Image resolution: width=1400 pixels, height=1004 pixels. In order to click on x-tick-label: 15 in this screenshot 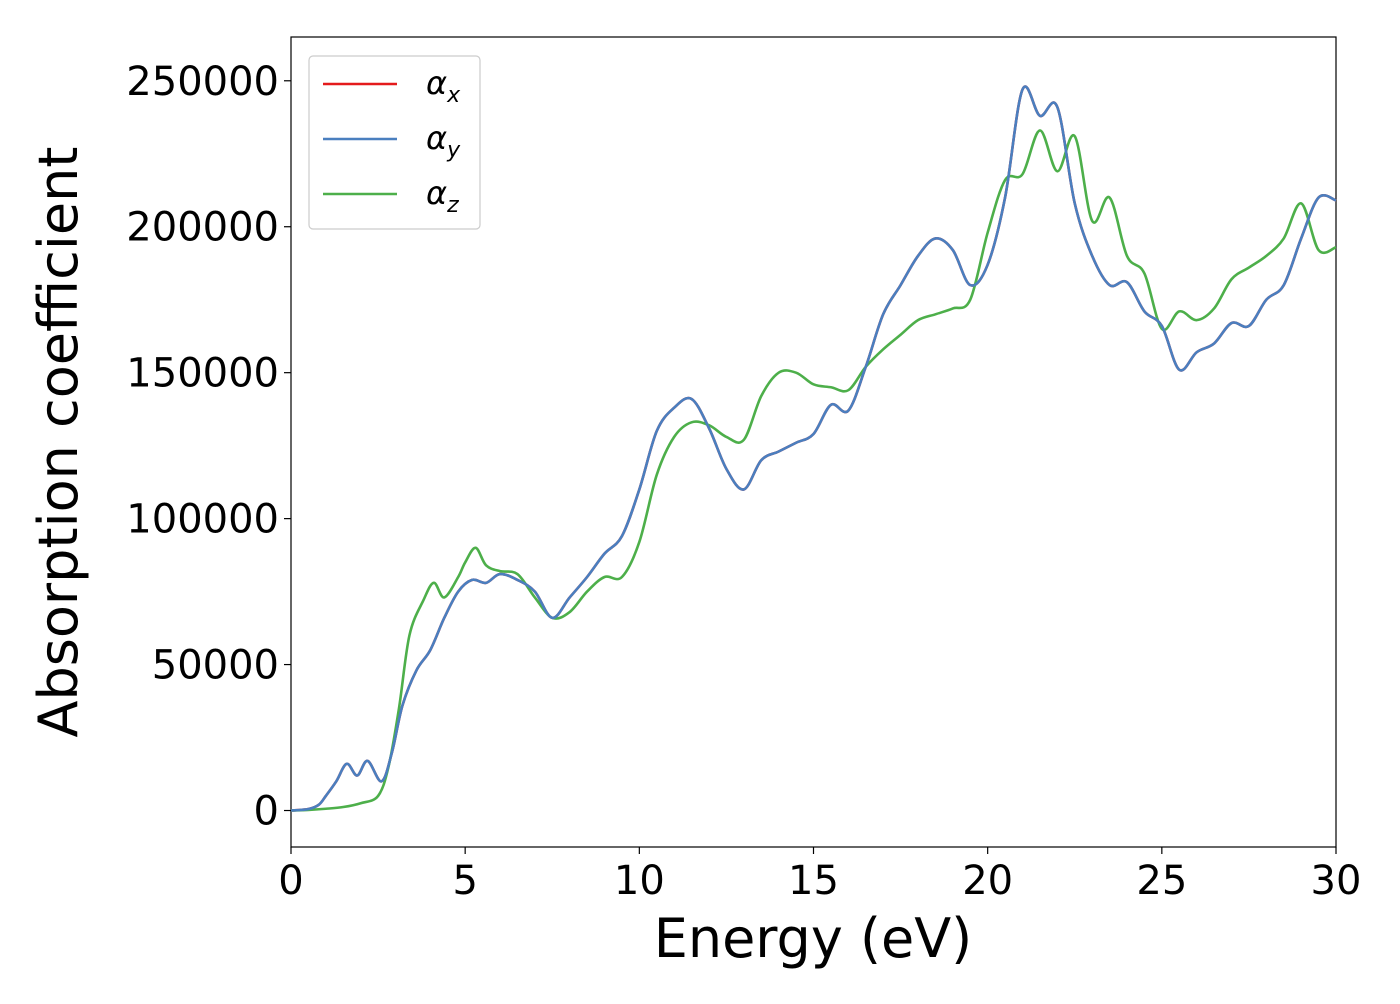, I will do `click(813, 881)`.